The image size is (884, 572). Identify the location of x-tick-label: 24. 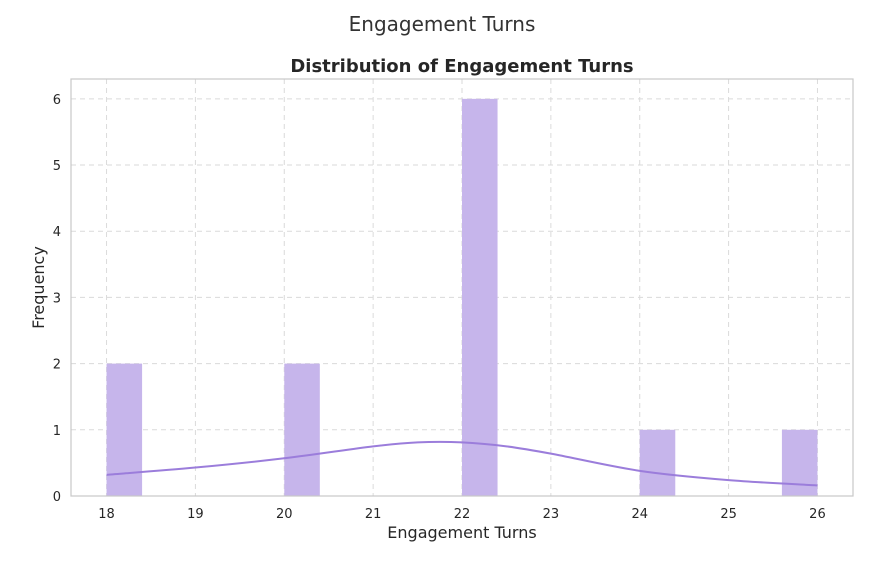
(639, 514).